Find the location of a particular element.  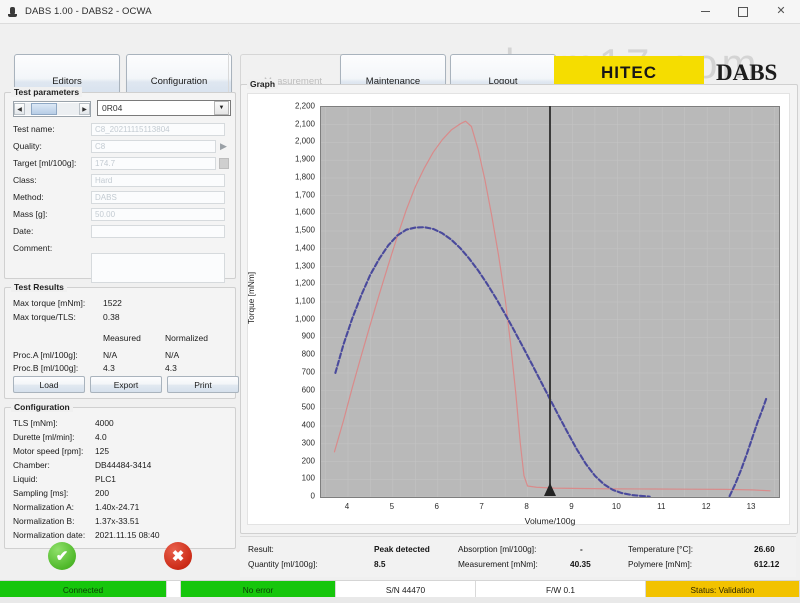

y-tick-800: 800 is located at coordinates (308, 354).